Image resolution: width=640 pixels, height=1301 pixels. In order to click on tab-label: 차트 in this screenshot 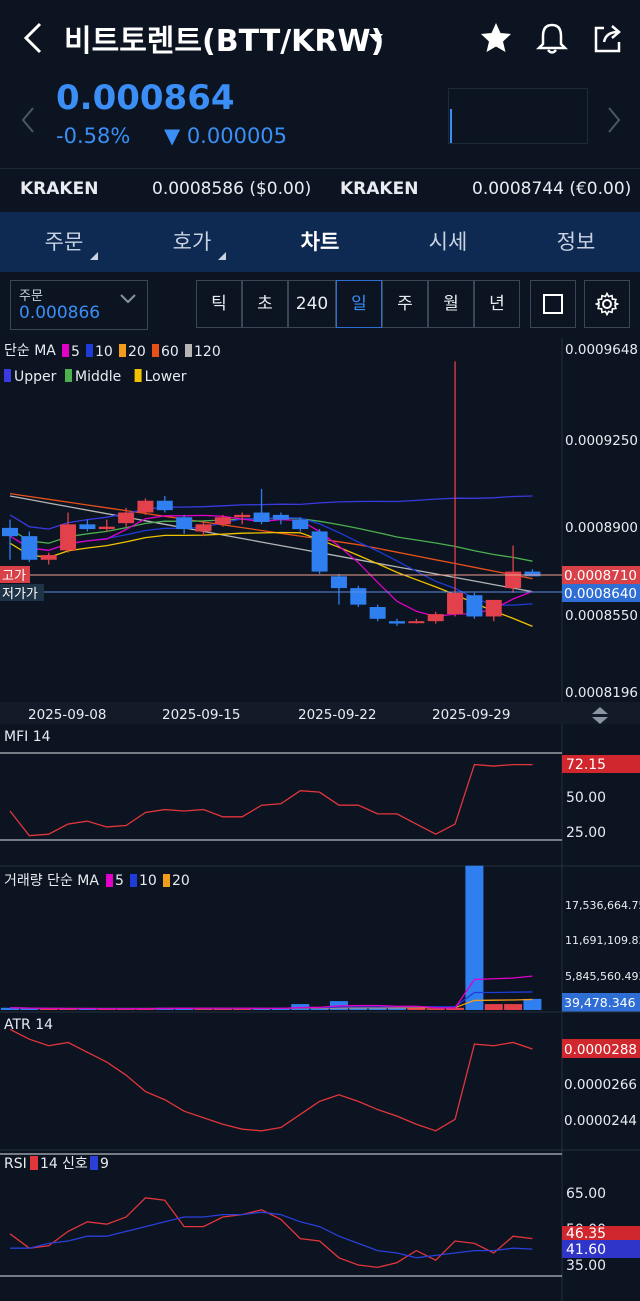, I will do `click(320, 242)`.